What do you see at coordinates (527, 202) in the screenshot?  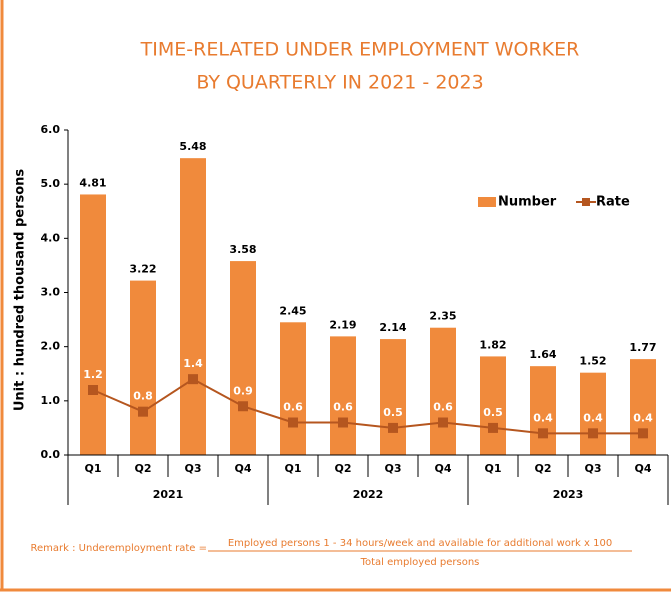 I see `legend-label: Number` at bounding box center [527, 202].